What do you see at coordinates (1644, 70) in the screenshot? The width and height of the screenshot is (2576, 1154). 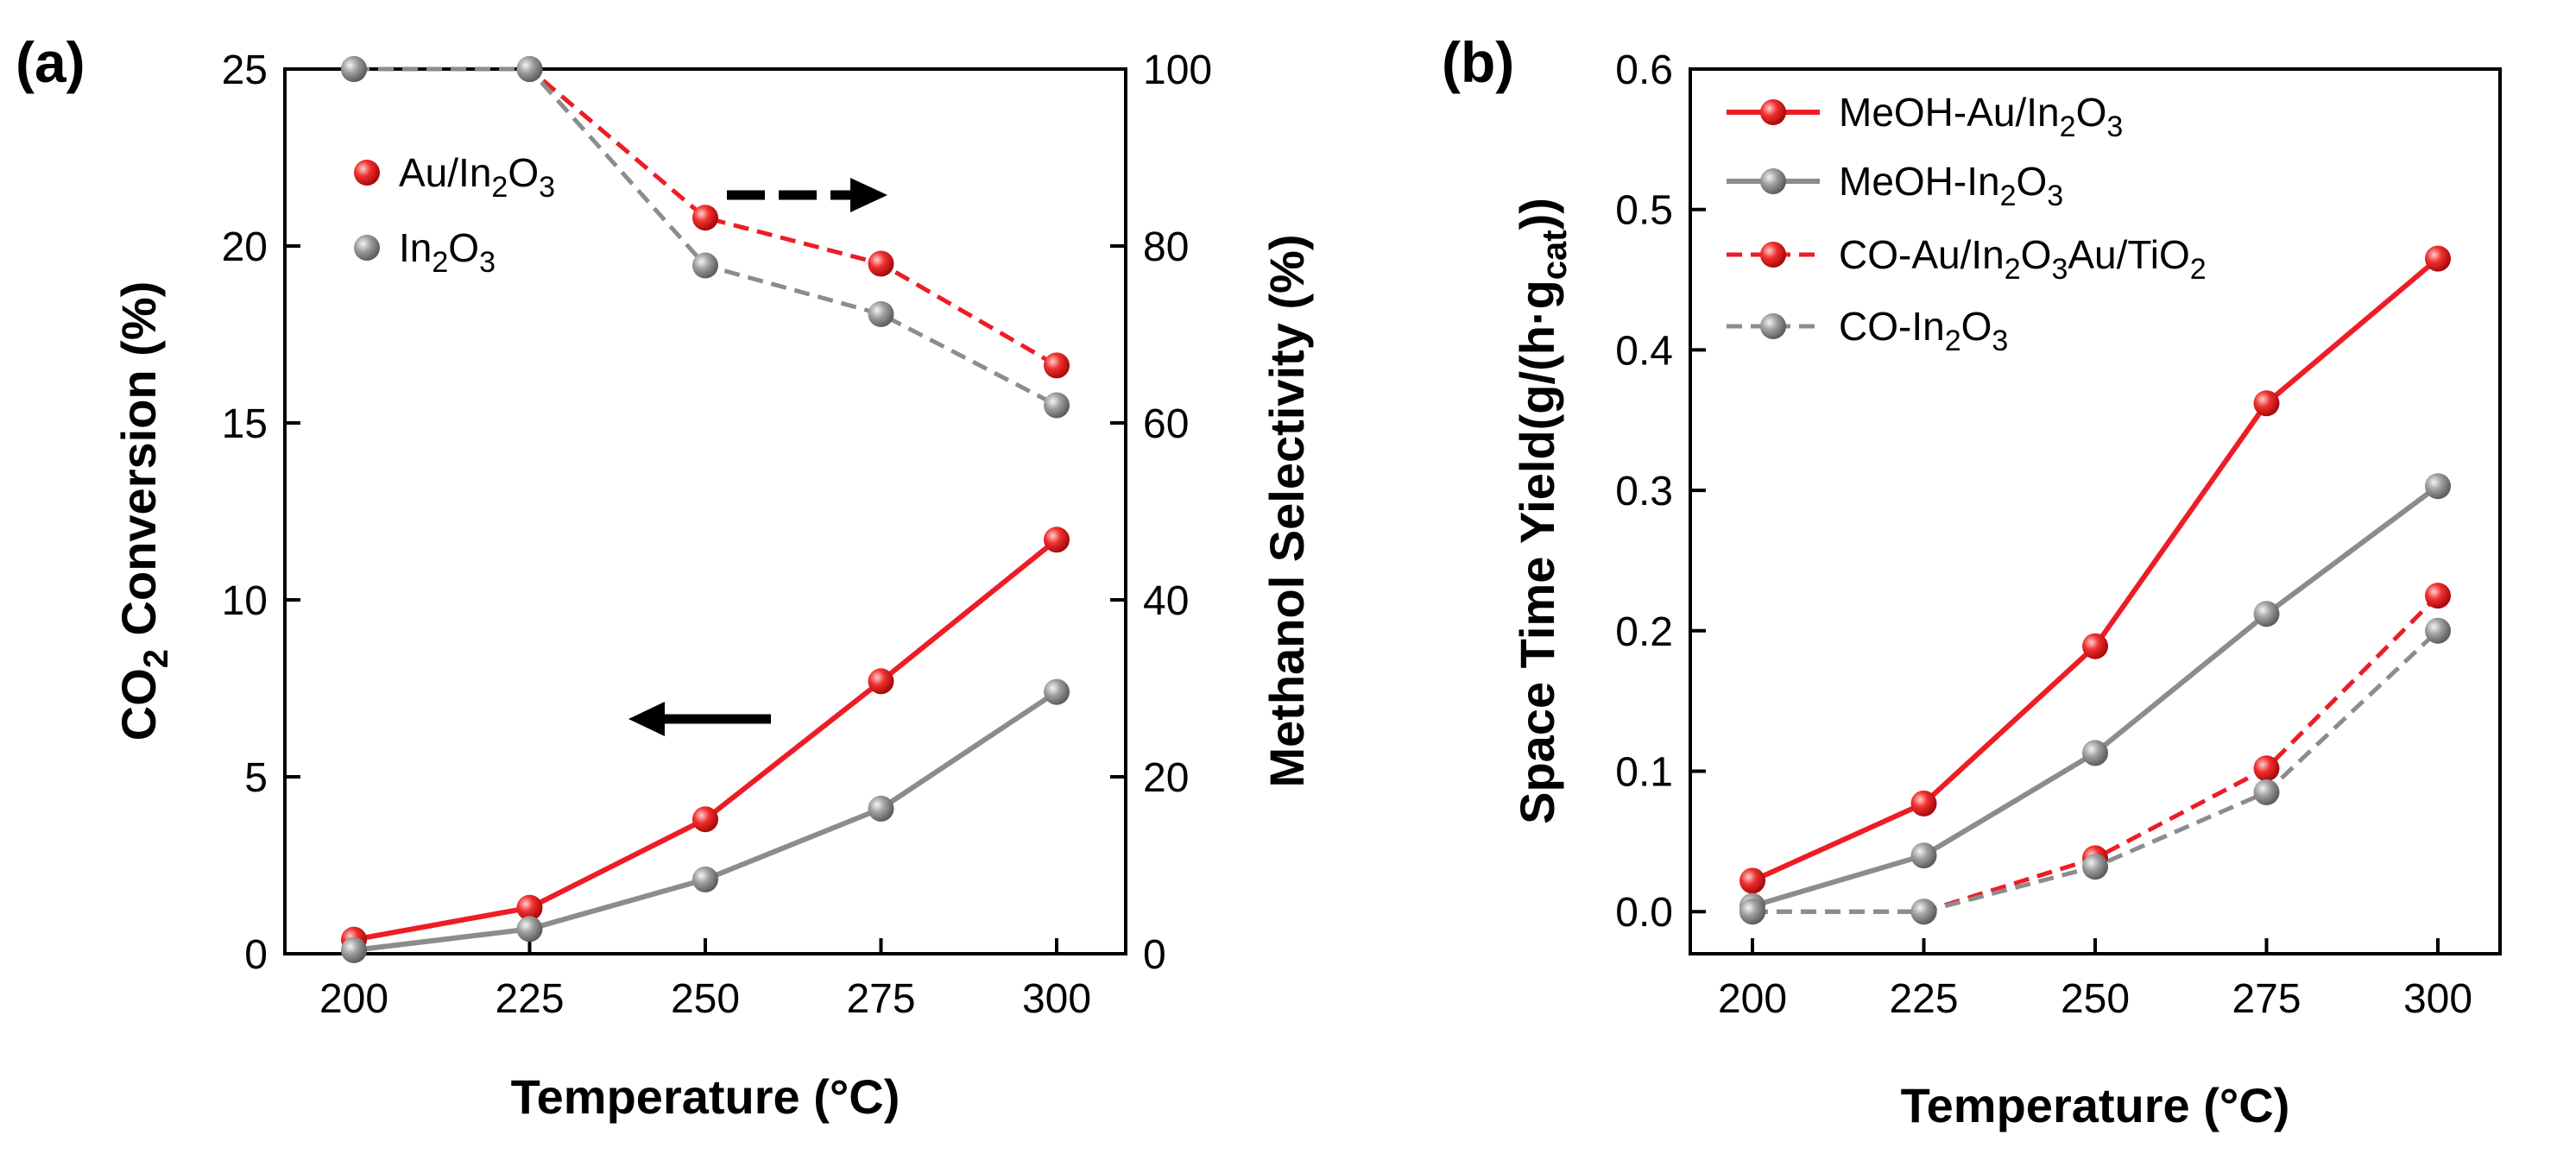 I see `y-tick-label: 0.6` at bounding box center [1644, 70].